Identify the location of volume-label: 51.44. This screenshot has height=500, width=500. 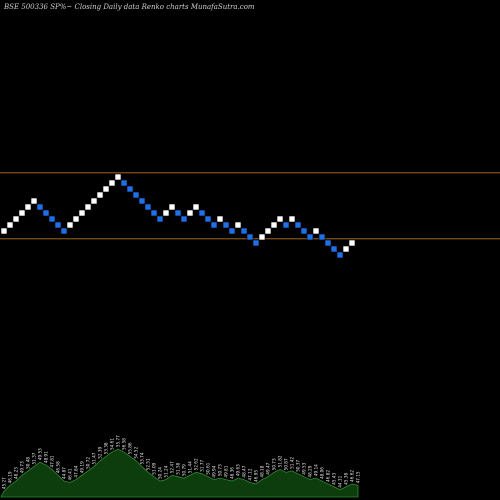
(190, 467).